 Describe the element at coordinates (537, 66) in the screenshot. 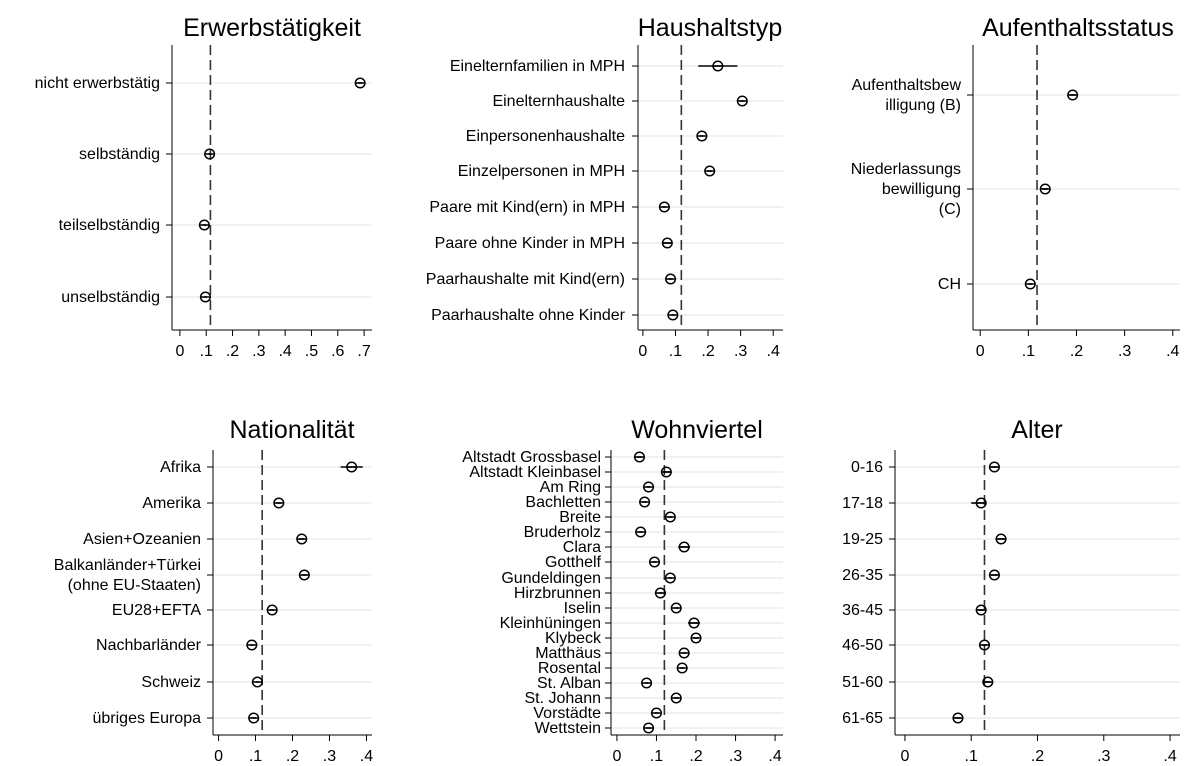

I see `category-label: Einelternfamilien in MPH` at that location.